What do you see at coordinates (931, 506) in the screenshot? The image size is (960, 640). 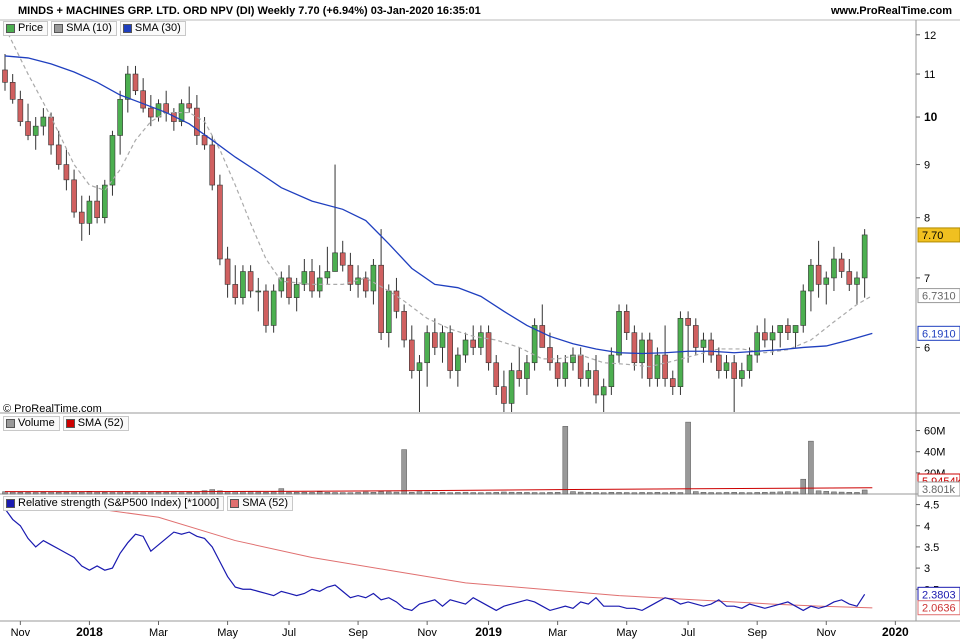 I see `y-tick-label: 4.5` at bounding box center [931, 506].